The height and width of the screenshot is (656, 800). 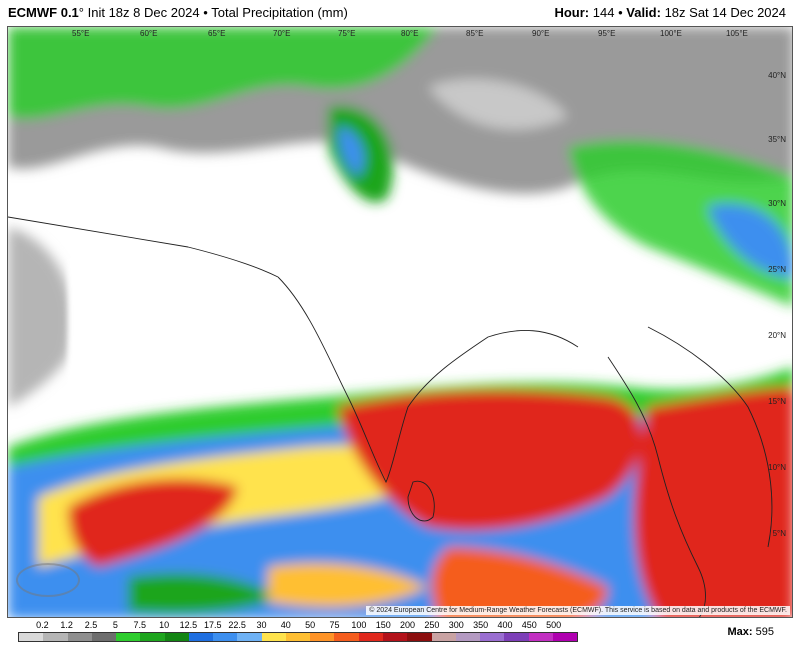 I want to click on hour-value: 144, so click(x=603, y=12).